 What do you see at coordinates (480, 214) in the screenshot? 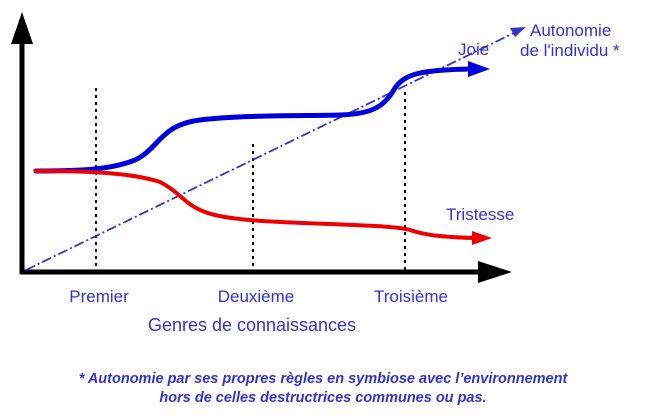
I see `tristesse-label: Tristesse` at bounding box center [480, 214].